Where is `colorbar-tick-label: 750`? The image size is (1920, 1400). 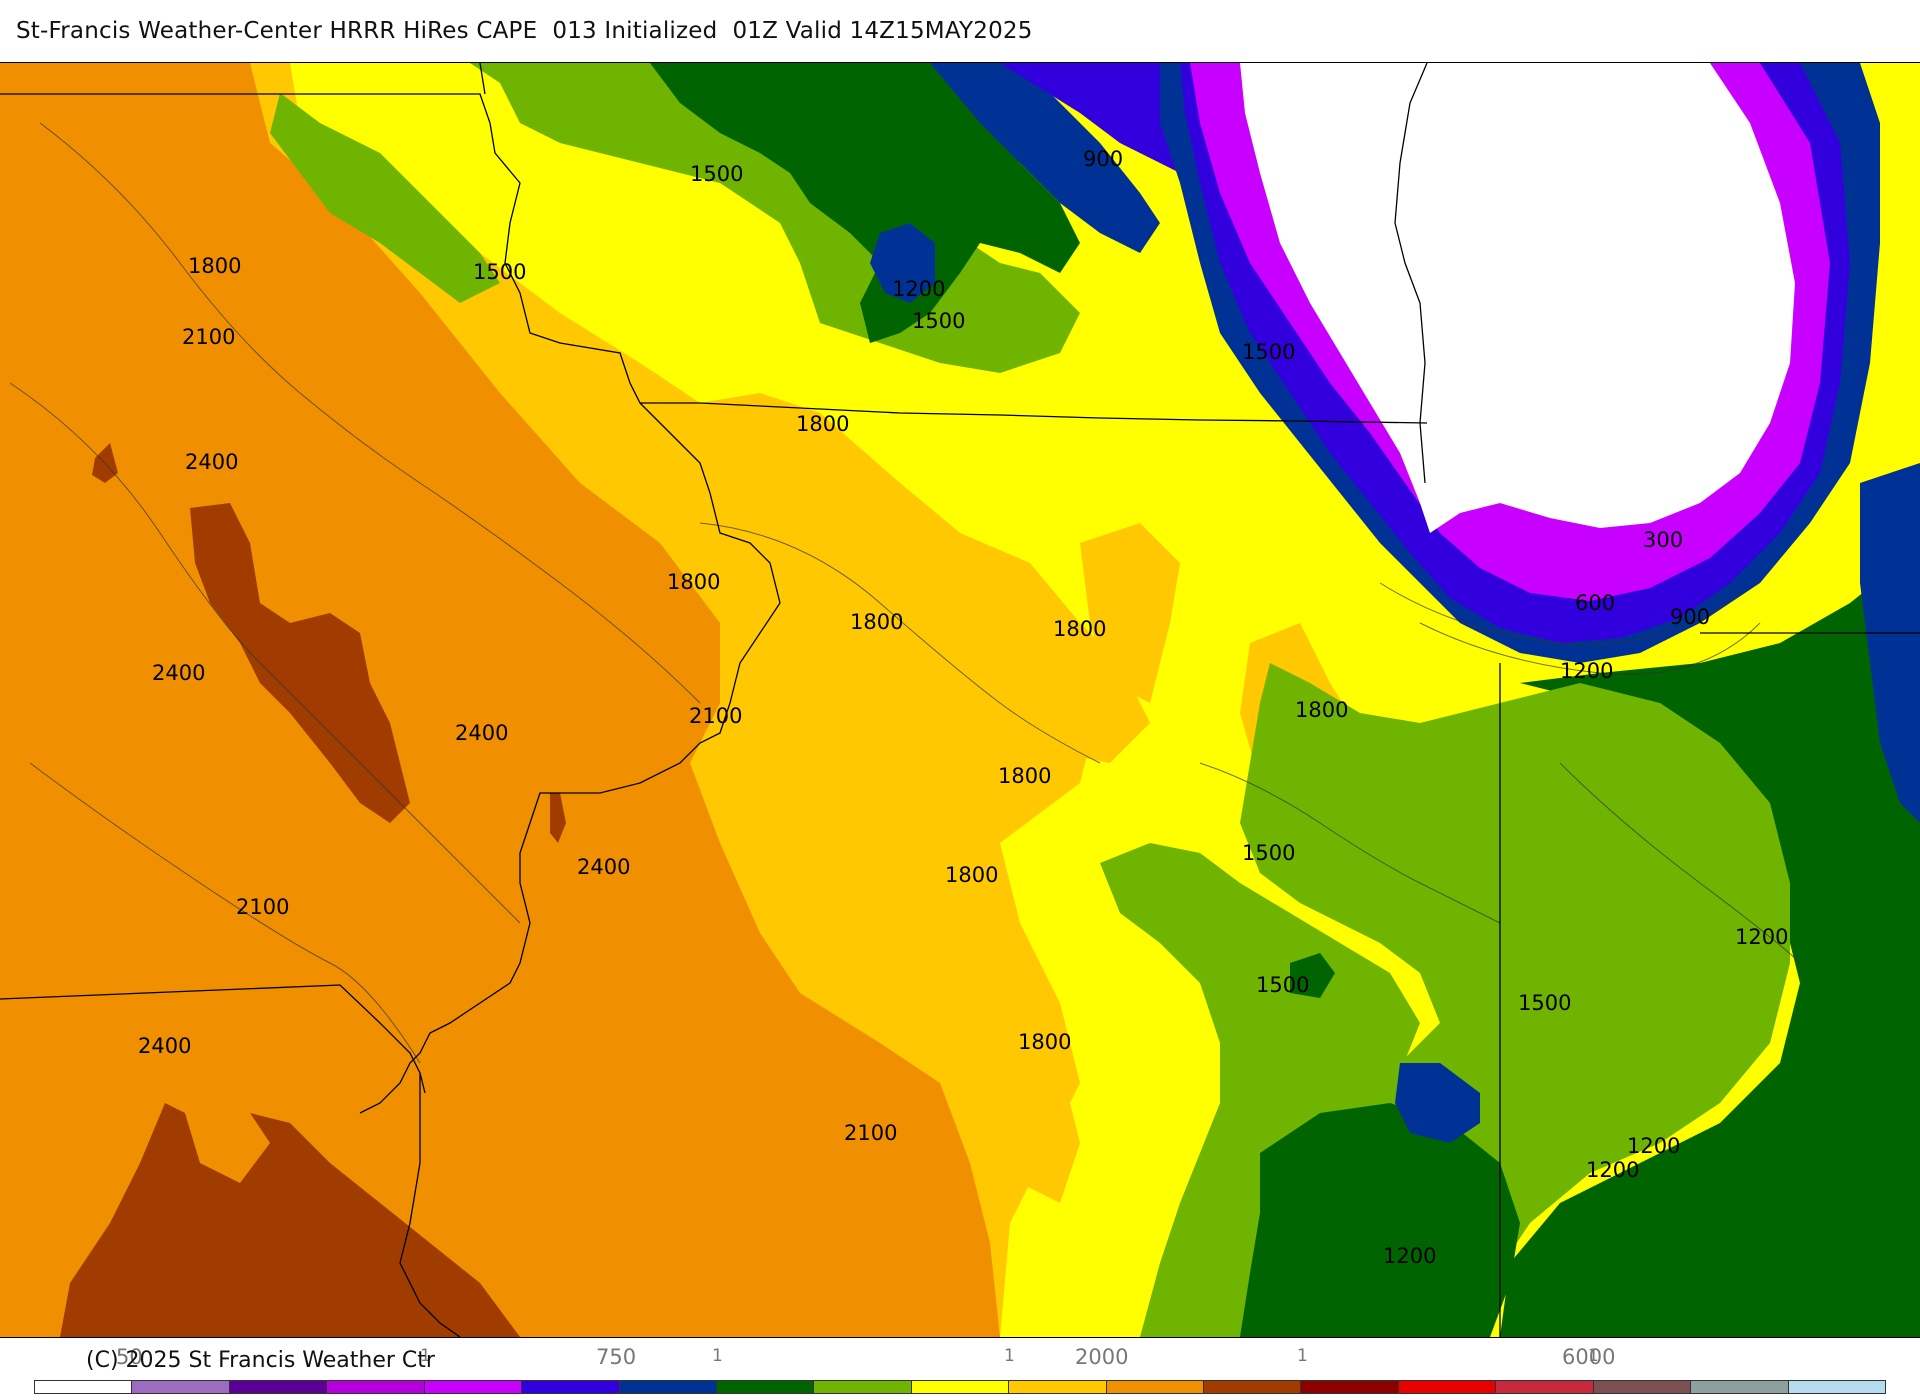 colorbar-tick-label: 750 is located at coordinates (616, 1357).